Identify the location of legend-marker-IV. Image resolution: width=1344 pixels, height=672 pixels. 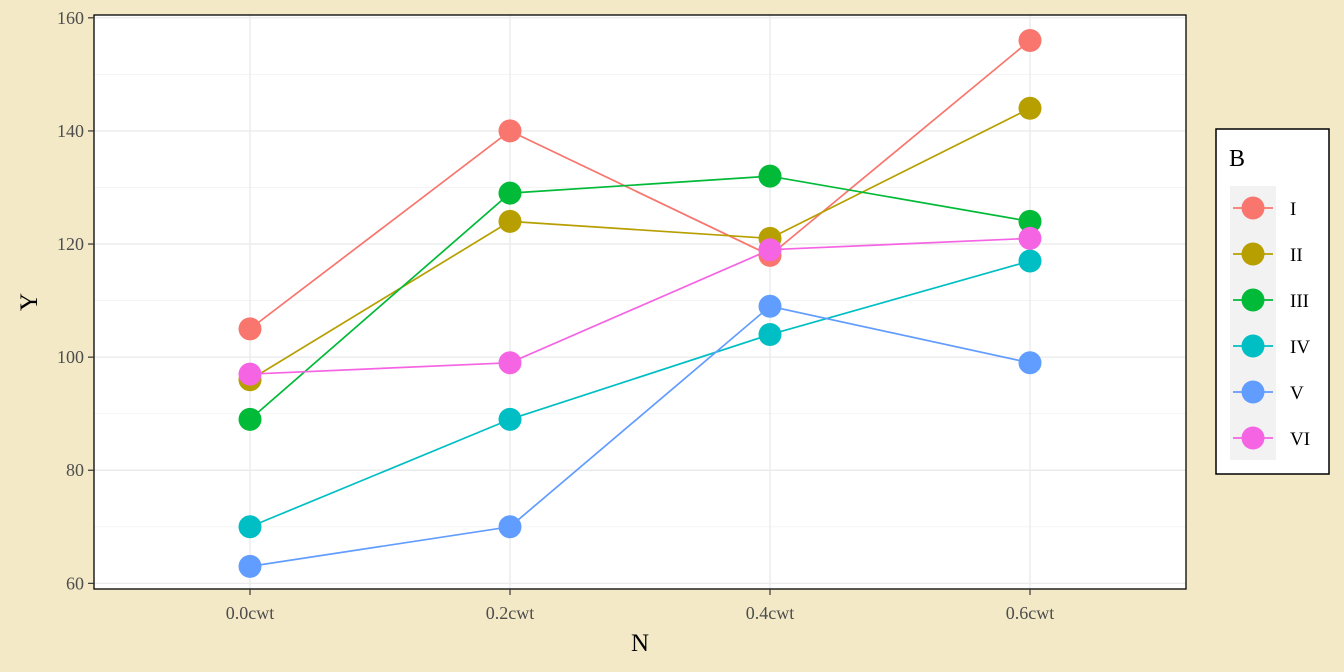
(1253, 346).